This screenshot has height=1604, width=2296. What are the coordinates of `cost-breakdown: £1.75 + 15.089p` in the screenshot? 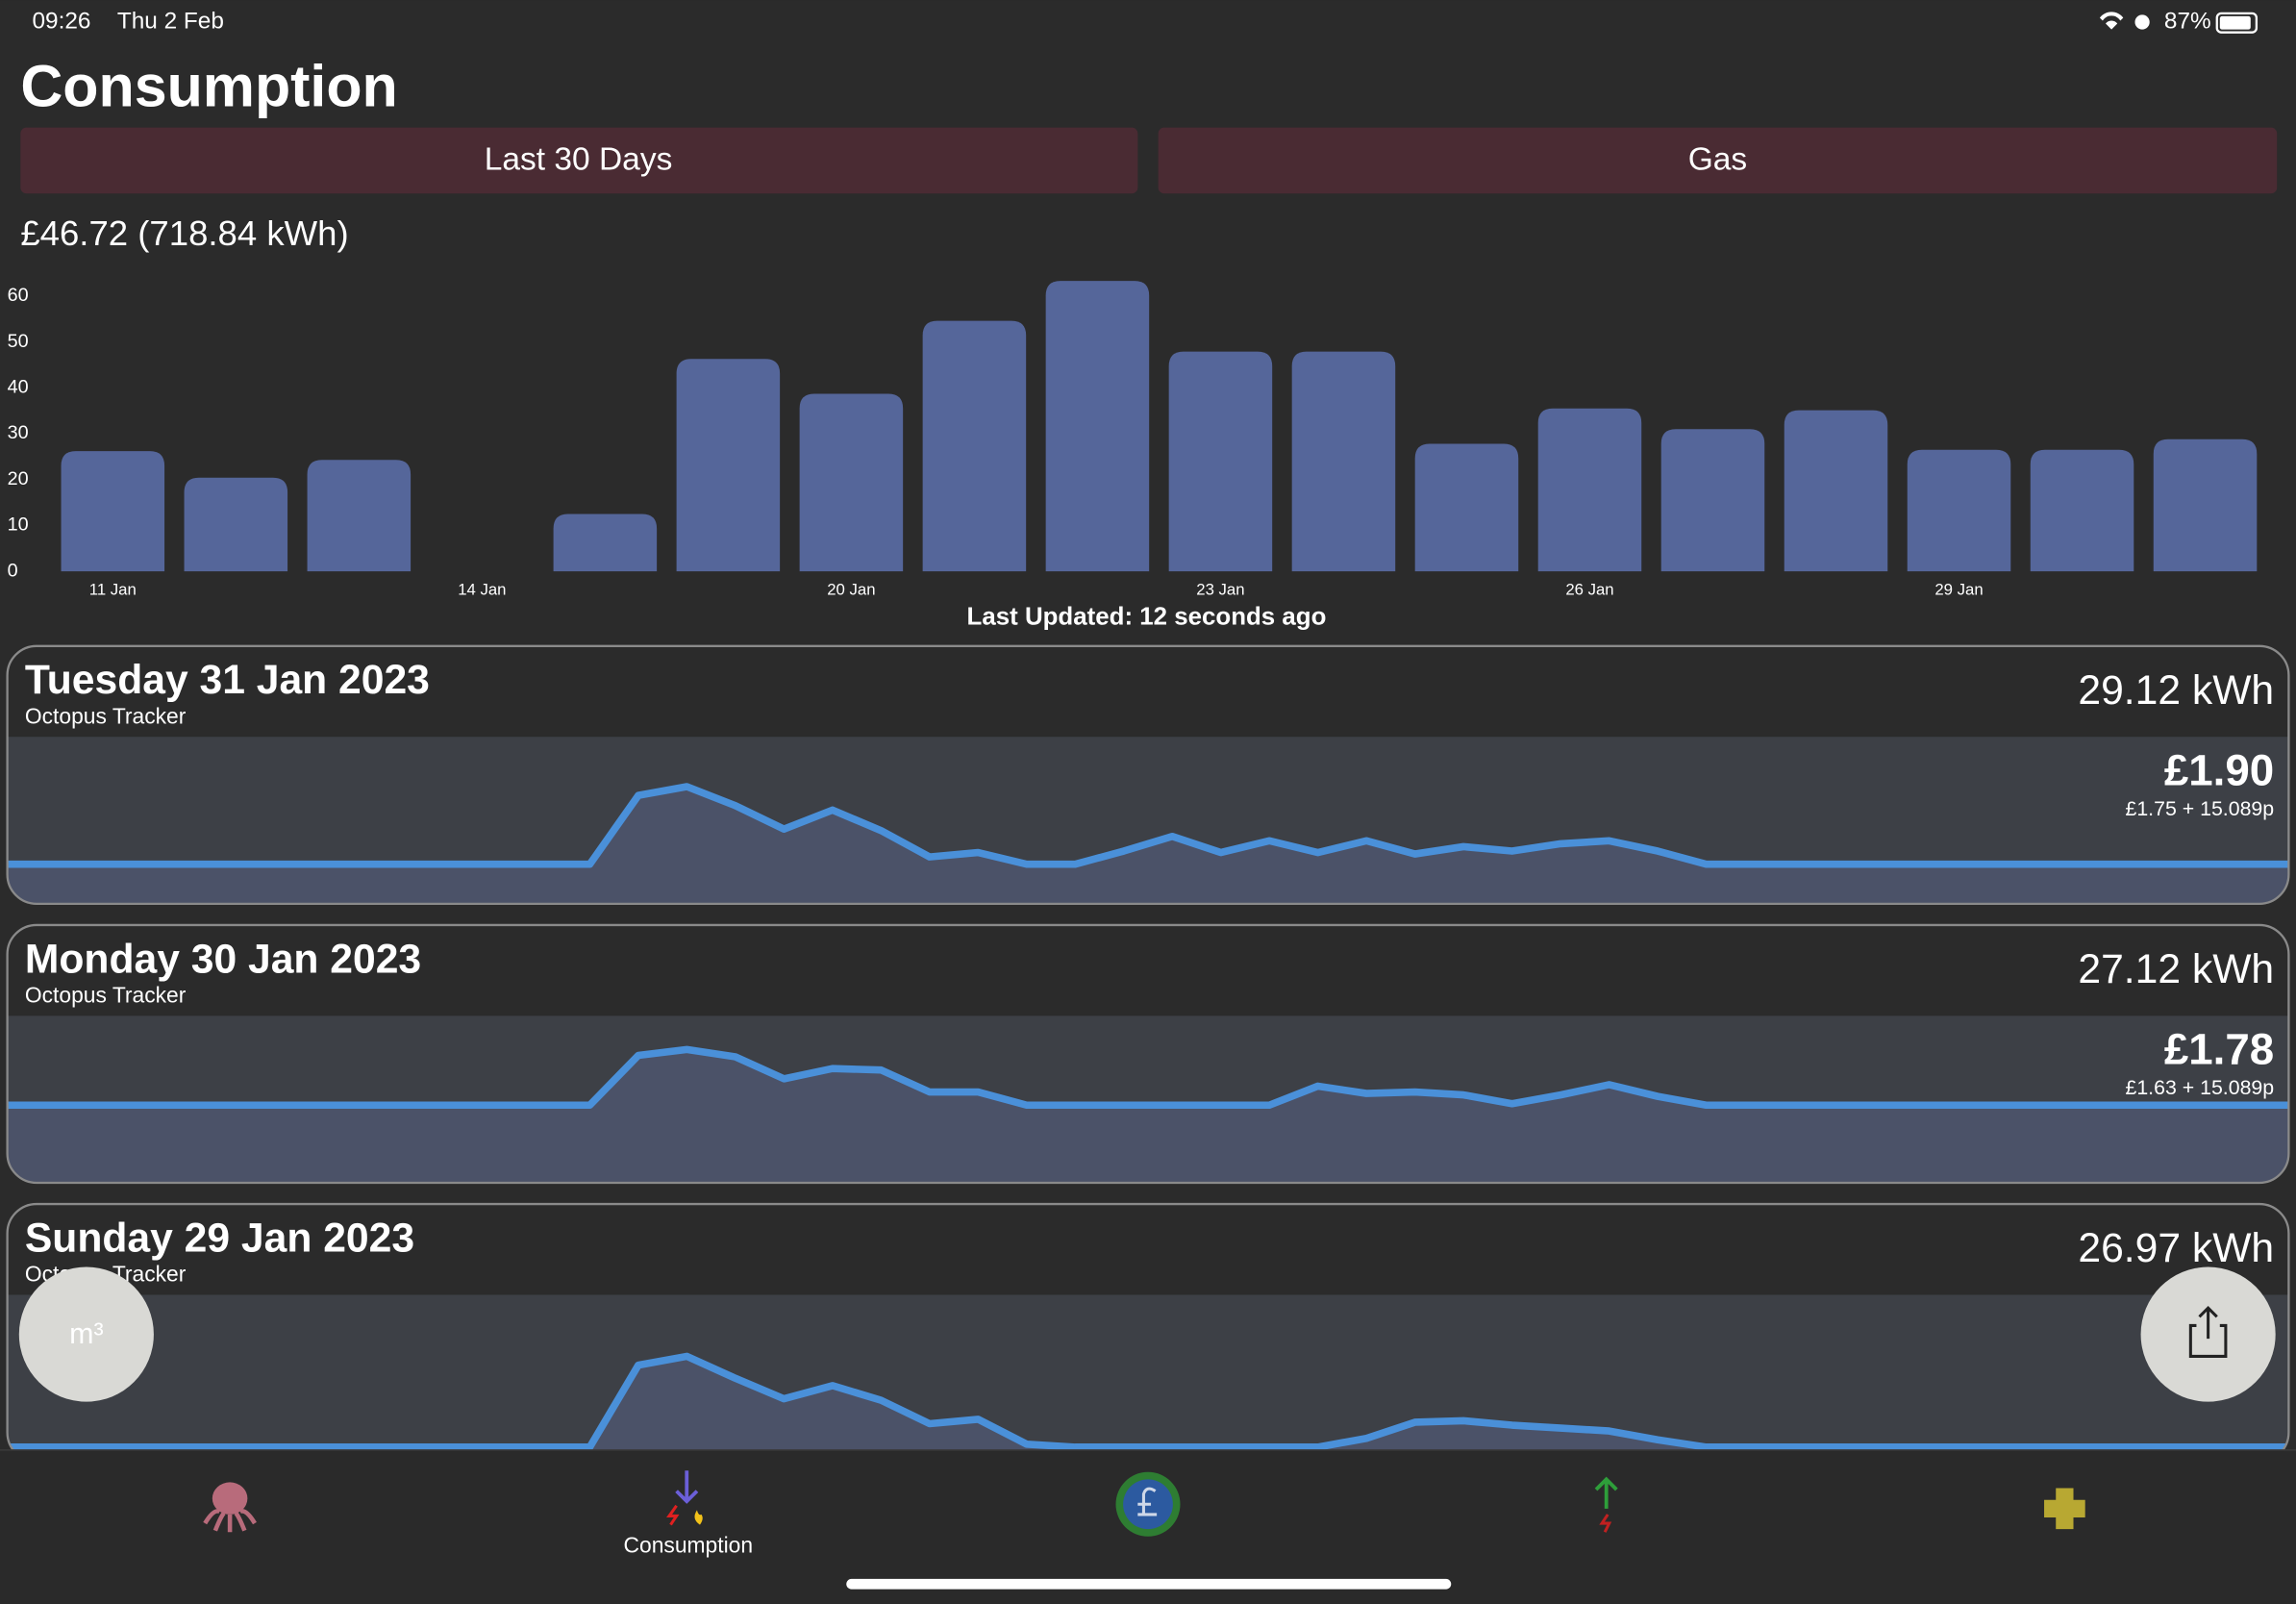 It's located at (2199, 808).